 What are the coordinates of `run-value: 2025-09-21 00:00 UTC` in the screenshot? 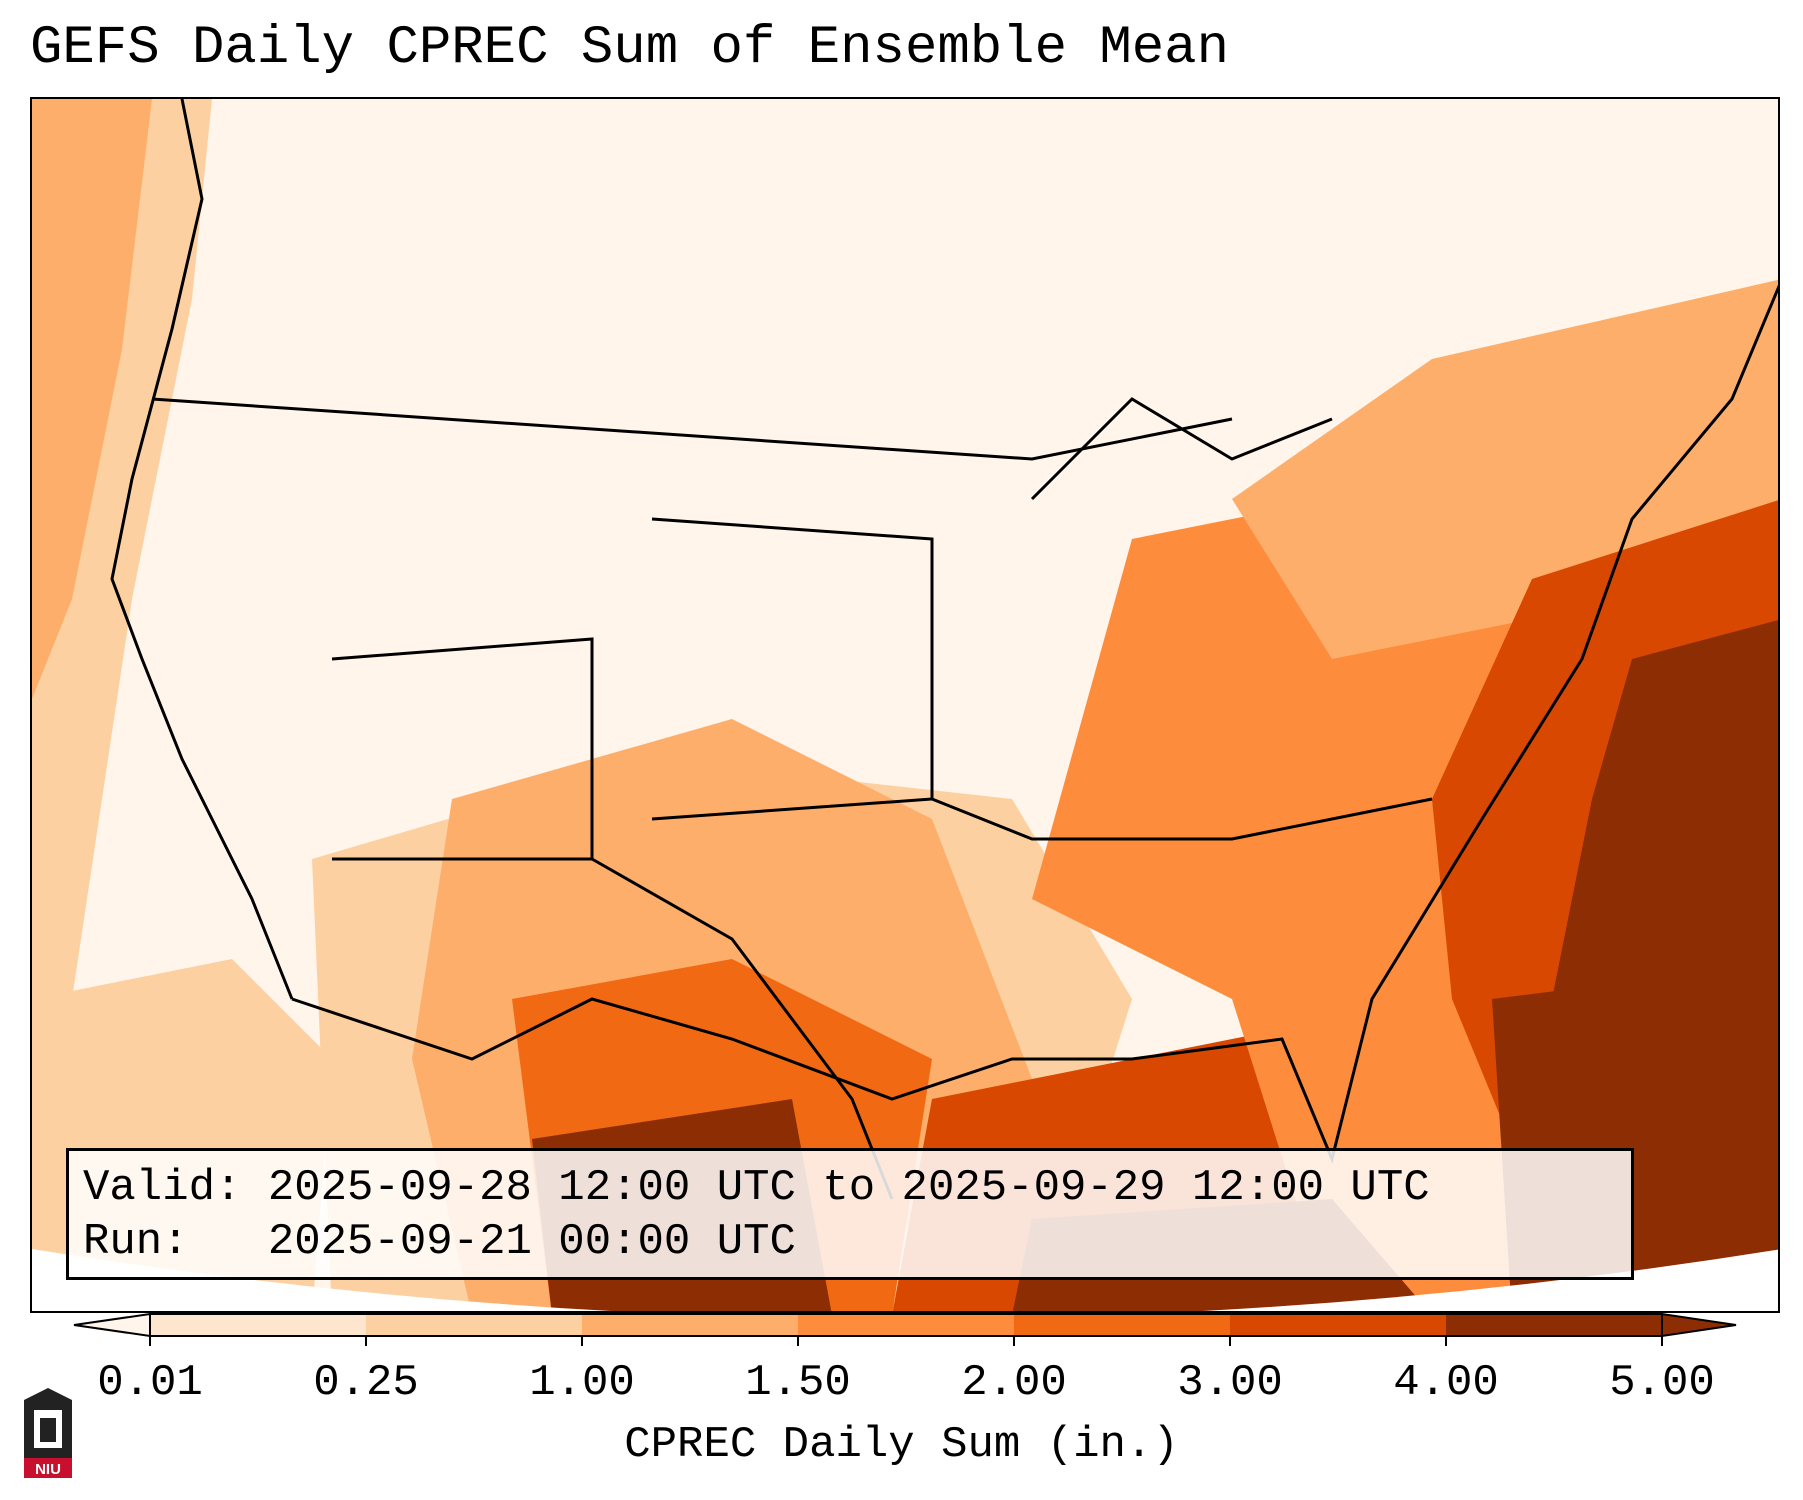 It's located at (531, 1242).